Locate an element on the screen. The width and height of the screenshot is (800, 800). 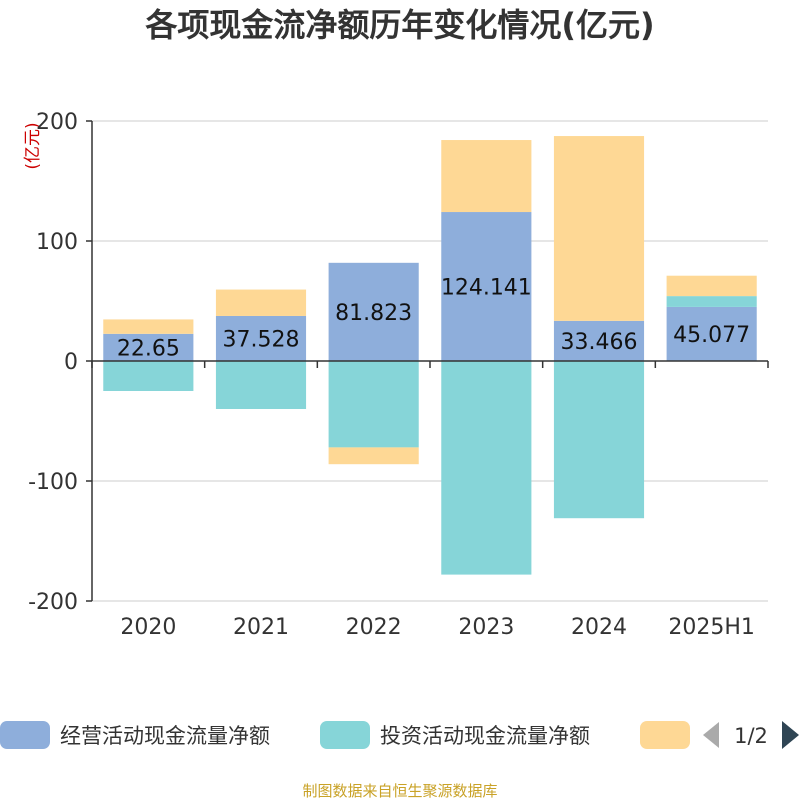
data-label: 22.65 is located at coordinates (148, 348).